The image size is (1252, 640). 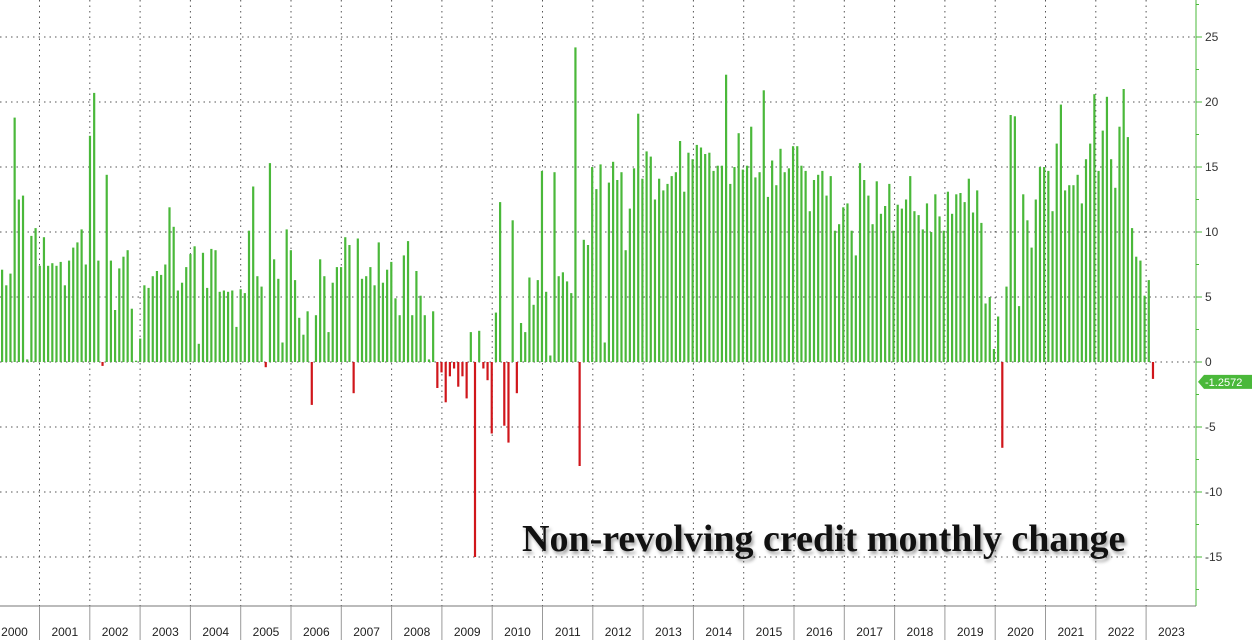 What do you see at coordinates (1212, 37) in the screenshot?
I see `y-tick-label: 25` at bounding box center [1212, 37].